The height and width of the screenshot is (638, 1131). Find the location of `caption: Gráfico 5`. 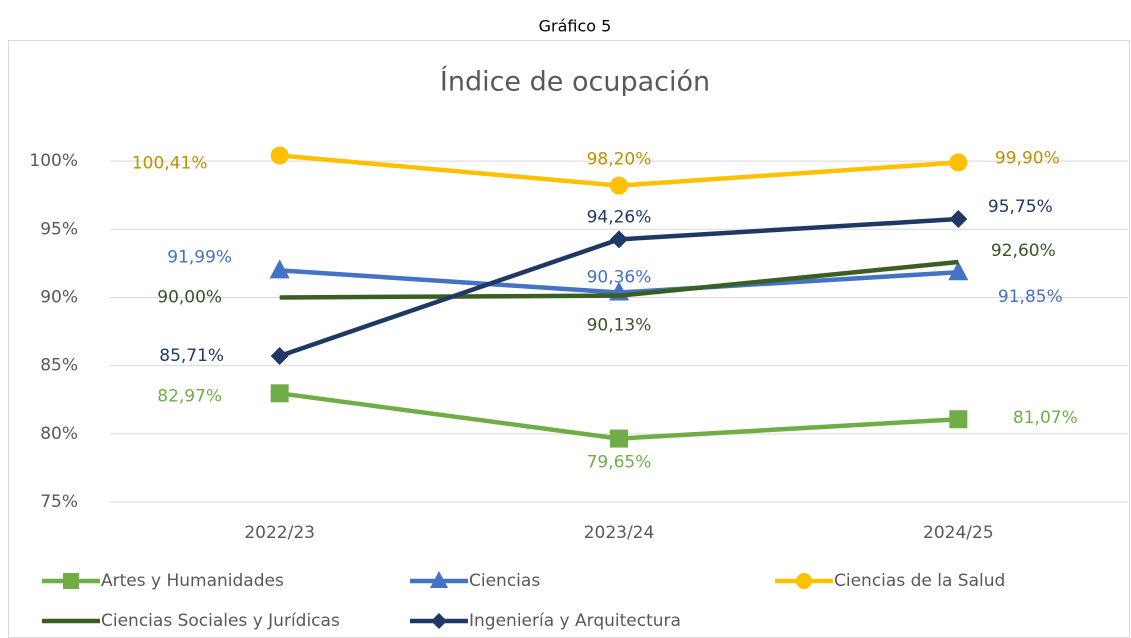

caption: Gráfico 5 is located at coordinates (575, 26).